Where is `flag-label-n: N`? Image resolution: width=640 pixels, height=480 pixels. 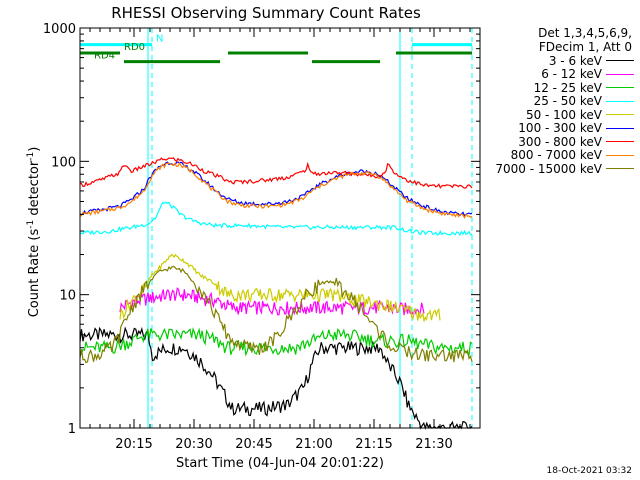
flag-label-n: N is located at coordinates (159, 39).